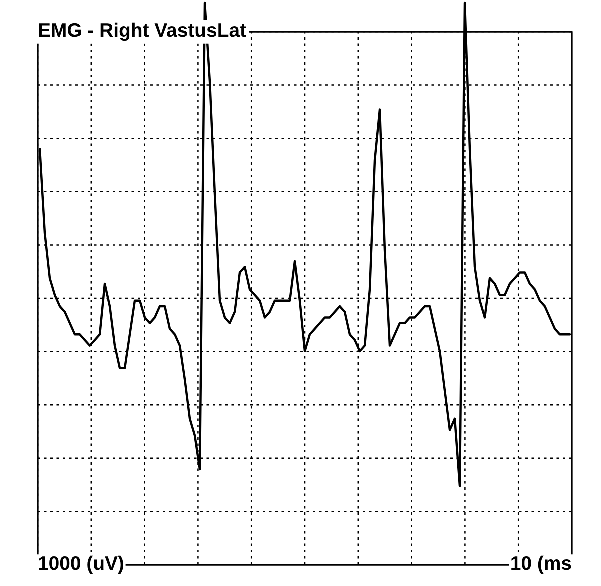  I want to click on text: EMG - Right VastusLat, so click(142, 32).